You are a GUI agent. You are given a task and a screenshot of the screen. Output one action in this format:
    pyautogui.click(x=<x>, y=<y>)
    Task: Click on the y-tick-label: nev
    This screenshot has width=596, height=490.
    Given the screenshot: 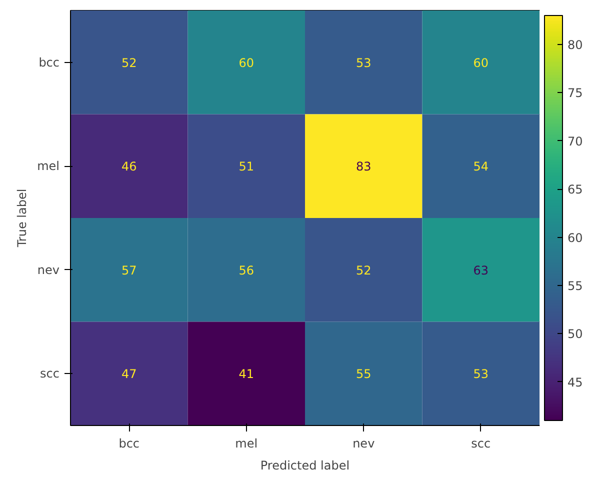 What is the action you would take?
    pyautogui.click(x=48, y=269)
    